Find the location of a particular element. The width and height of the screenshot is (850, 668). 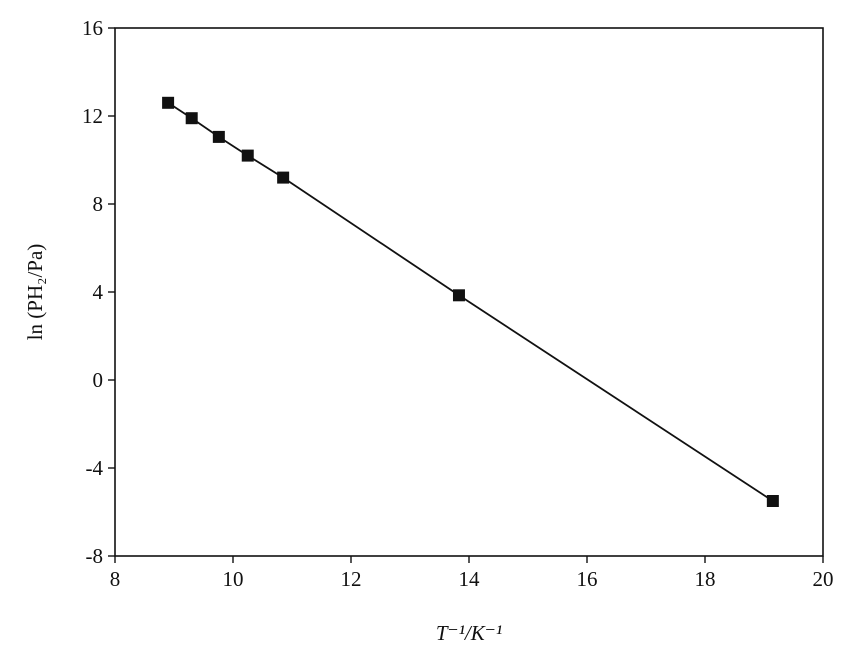

y-tick-label: -8 is located at coordinates (95, 556).